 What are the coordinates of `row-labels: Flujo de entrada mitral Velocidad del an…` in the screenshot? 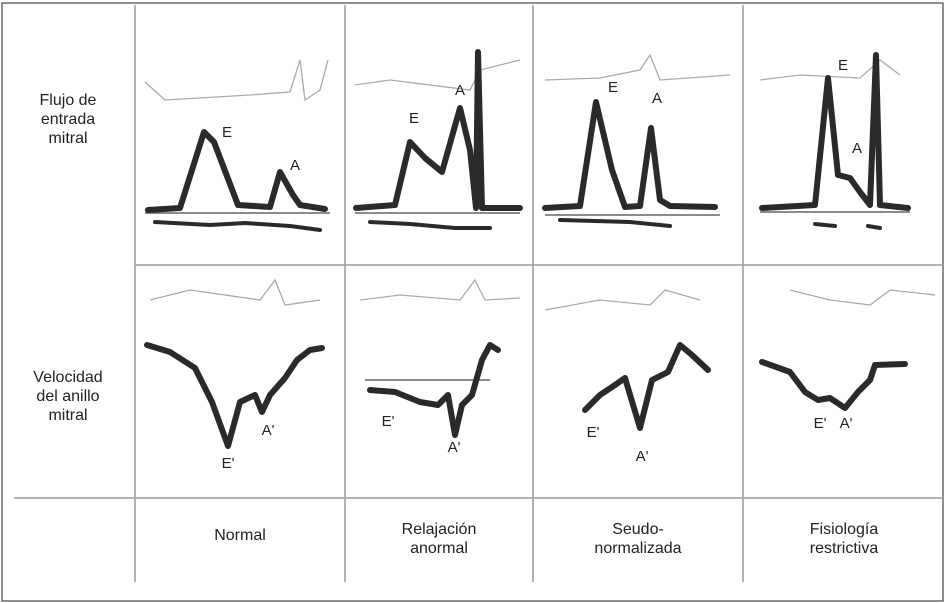 It's located at (67, 258).